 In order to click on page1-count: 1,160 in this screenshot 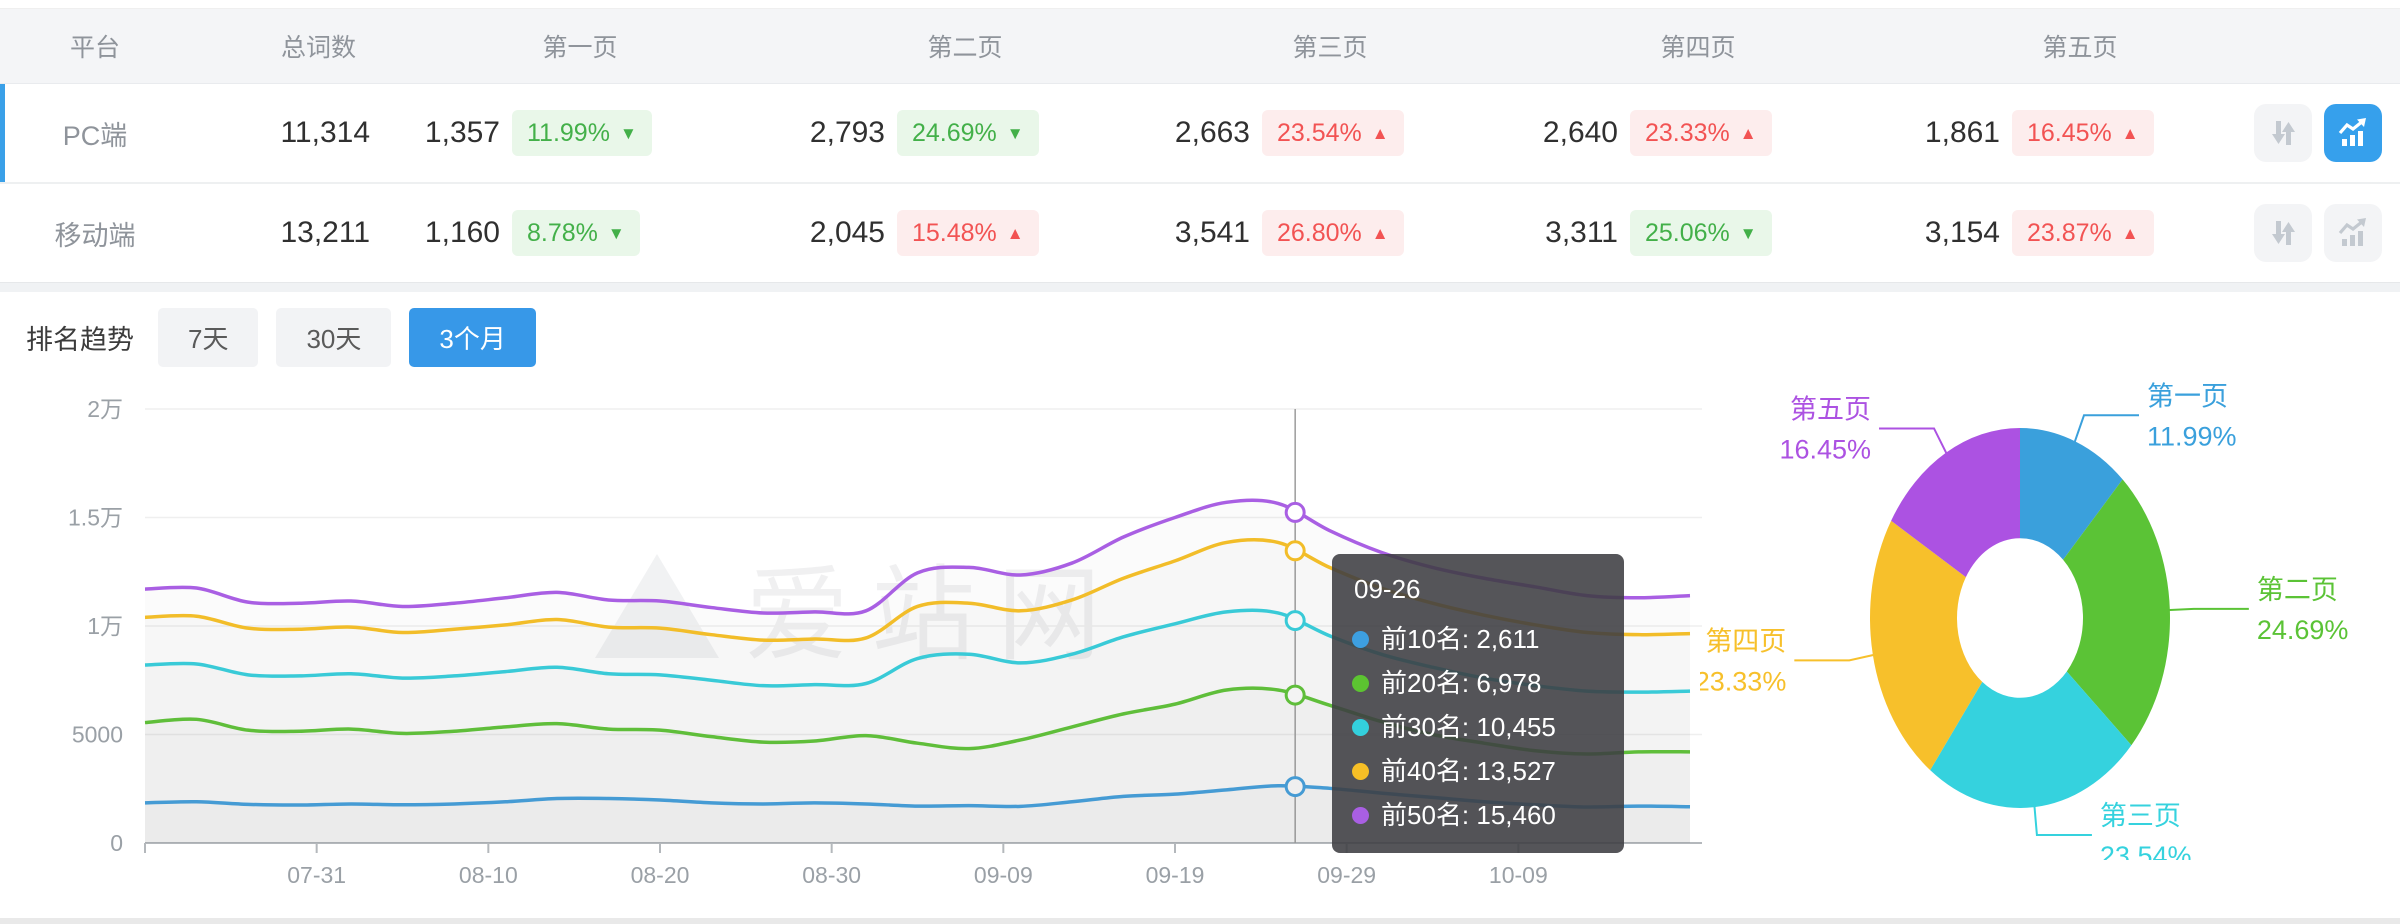, I will do `click(462, 232)`.